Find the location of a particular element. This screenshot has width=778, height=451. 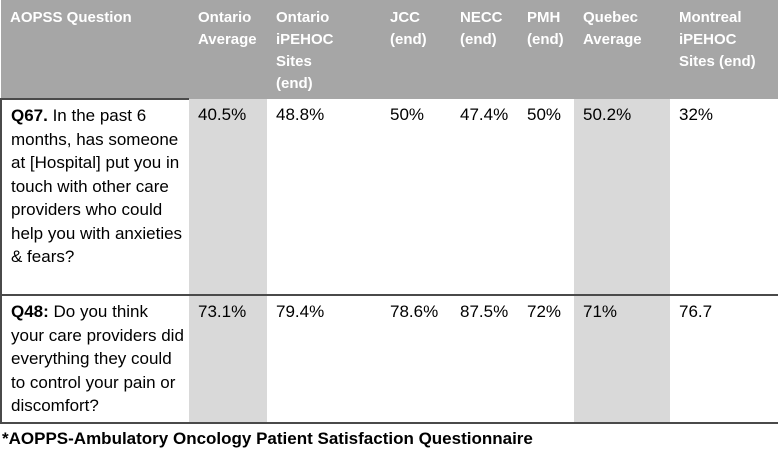

value-cell: 32% is located at coordinates (724, 197).